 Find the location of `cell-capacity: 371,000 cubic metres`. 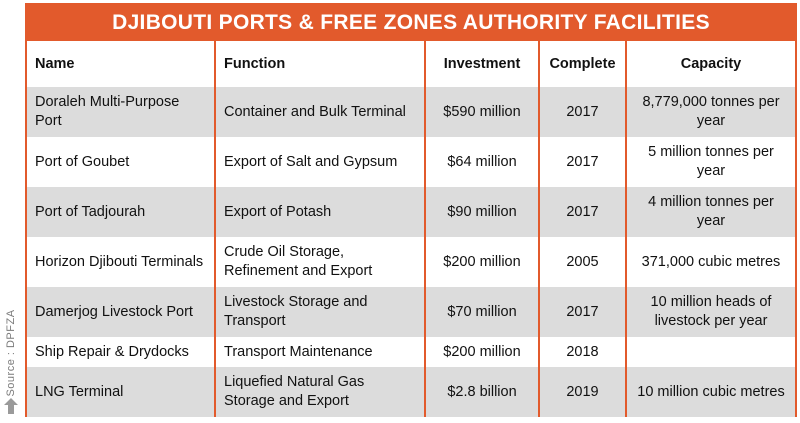

cell-capacity: 371,000 cubic metres is located at coordinates (710, 262).